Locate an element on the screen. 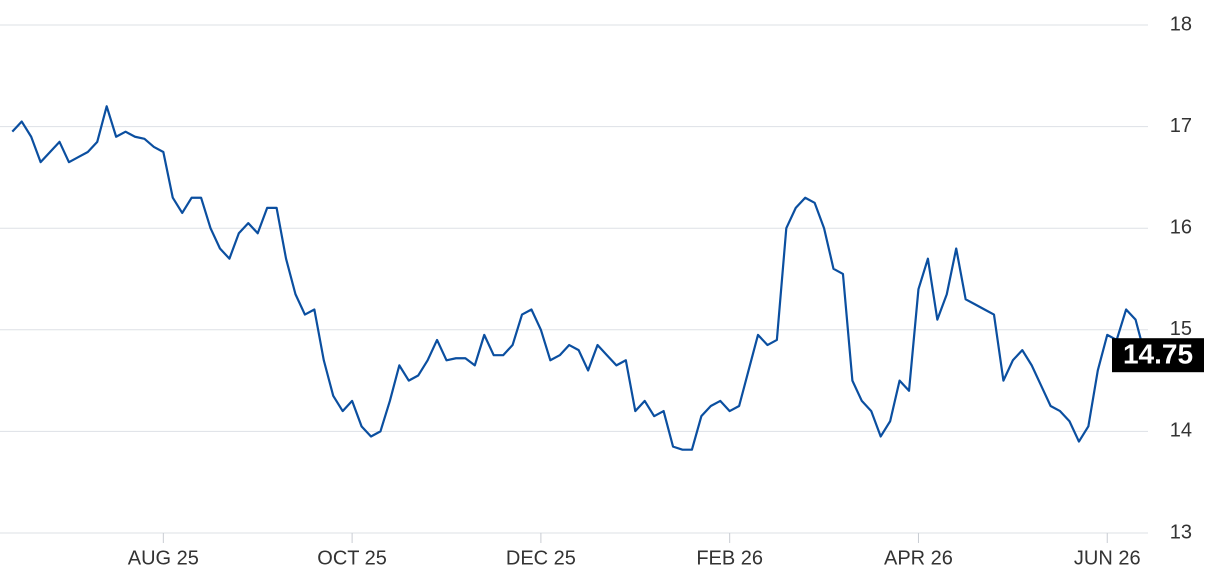 This screenshot has height=576, width=1205. x-tick-label: OCT 25 is located at coordinates (352, 558).